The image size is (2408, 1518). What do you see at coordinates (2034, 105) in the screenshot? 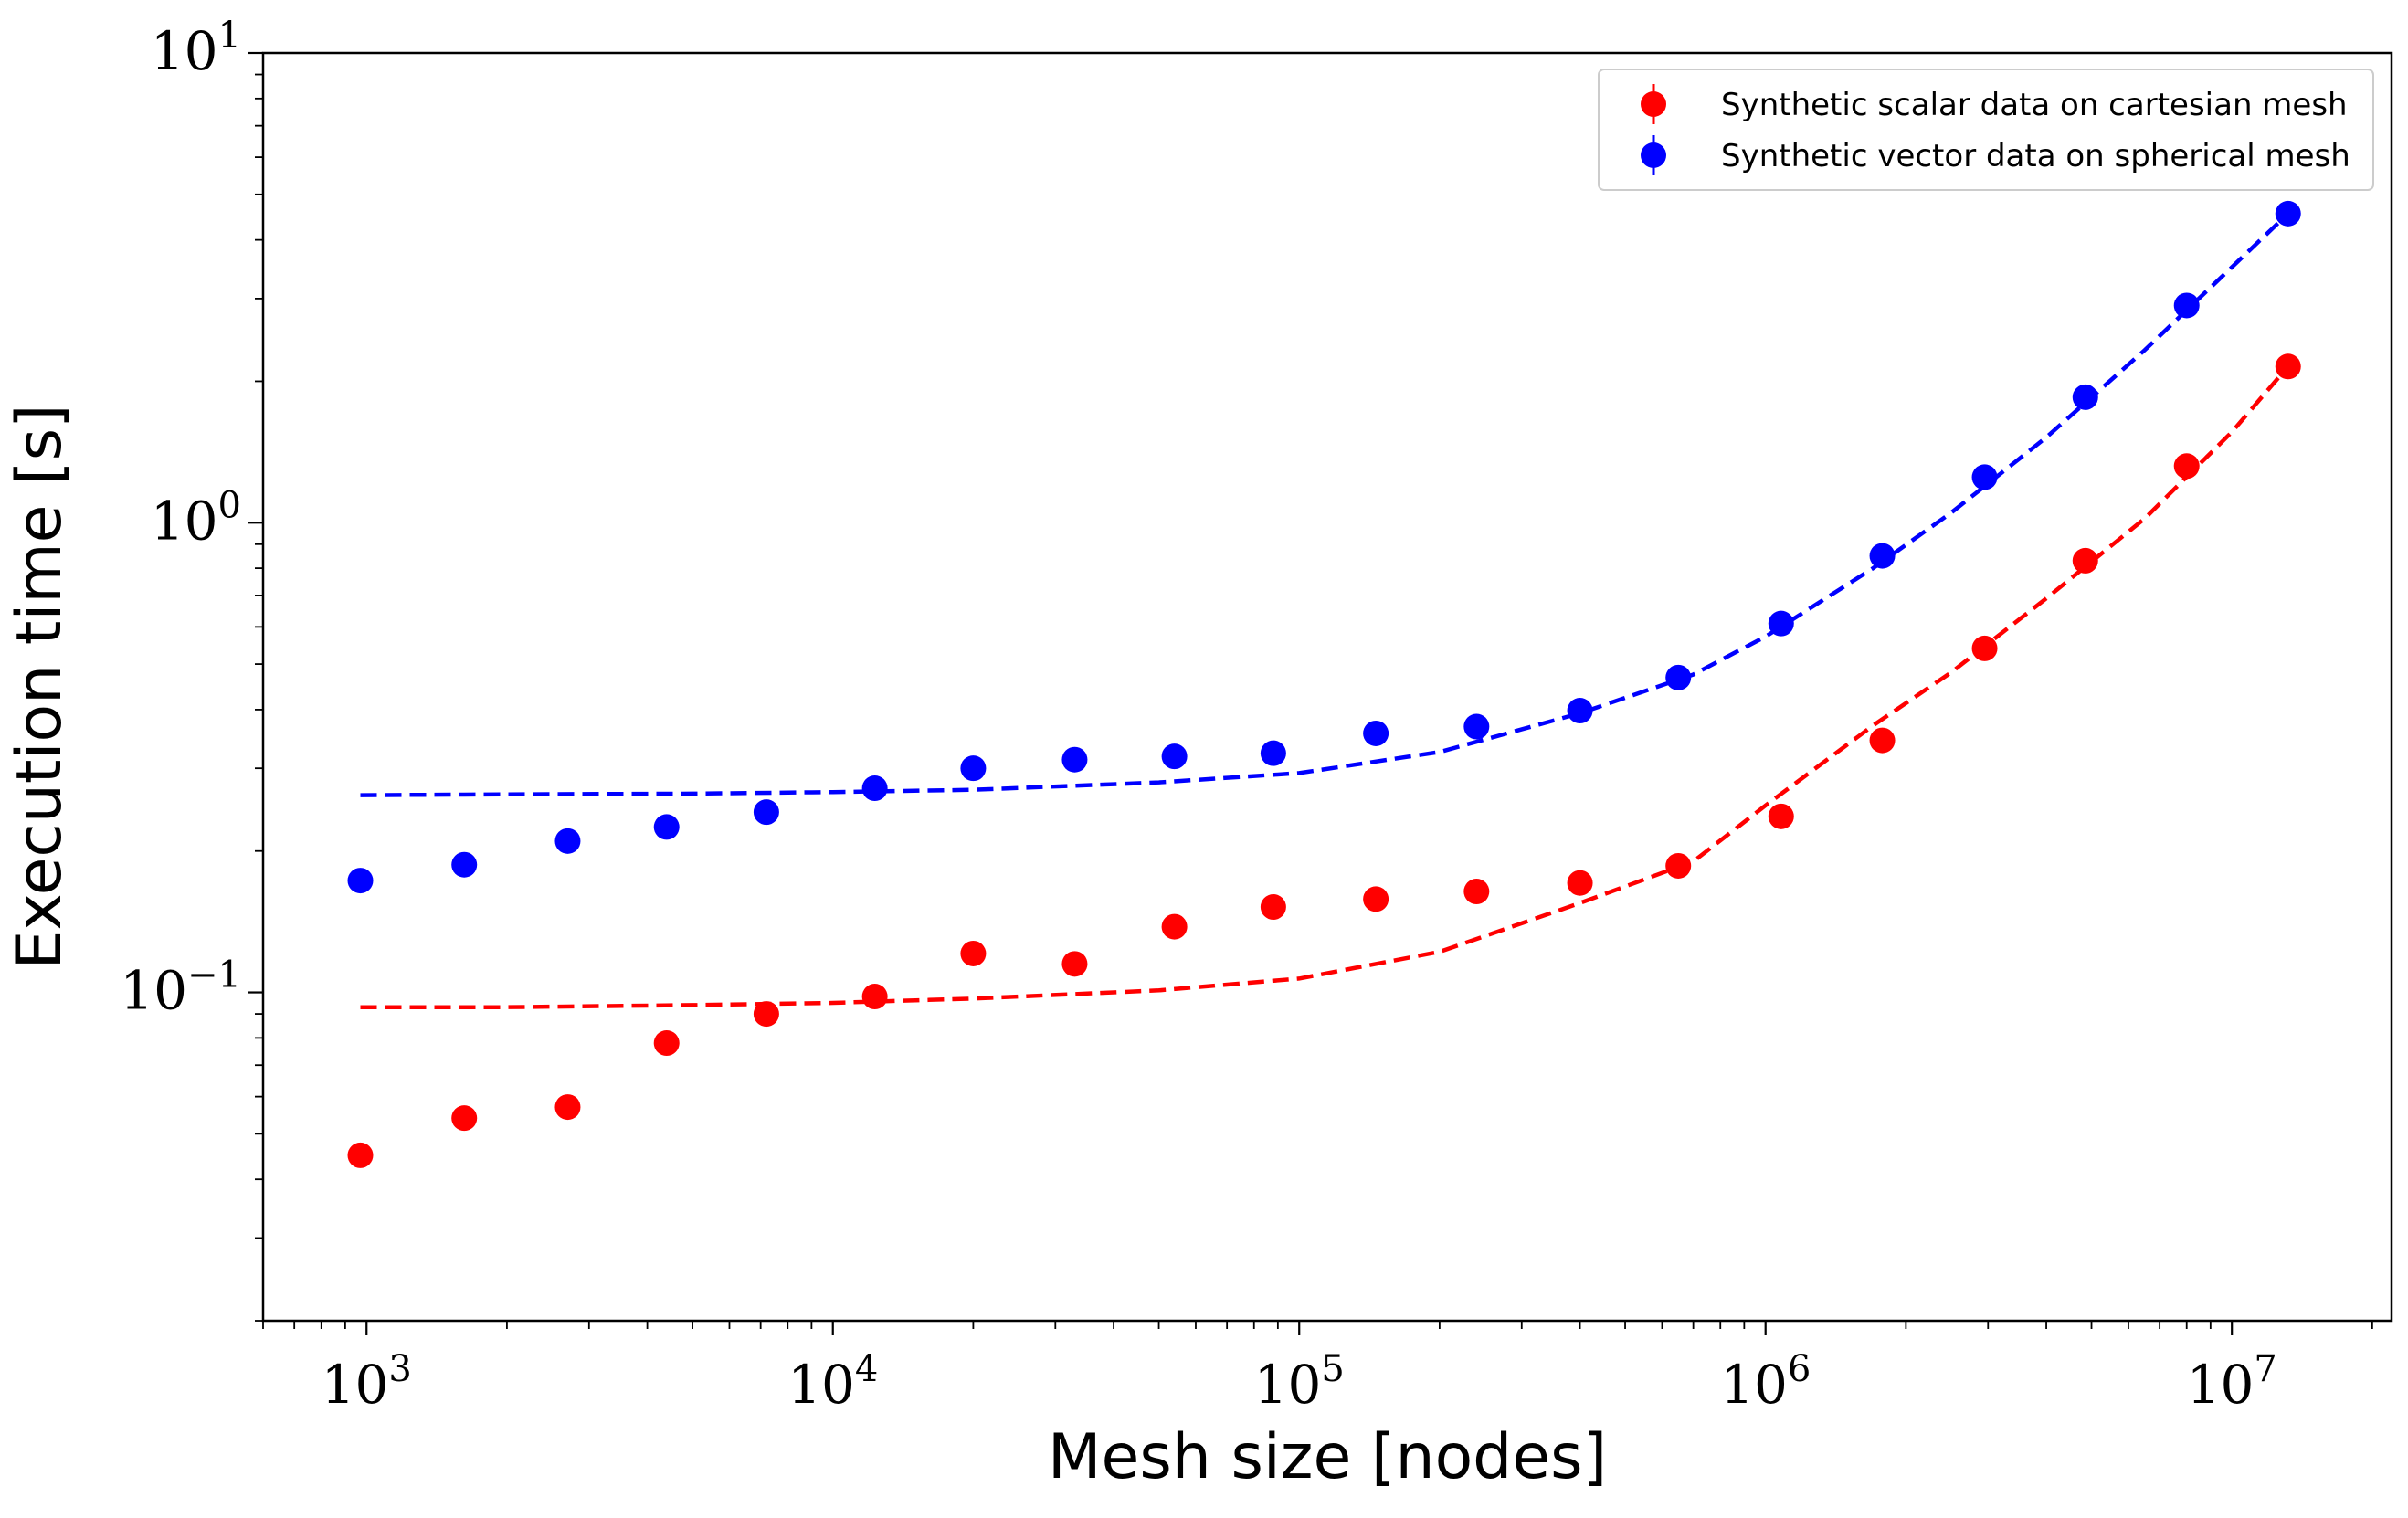
I see `legend-label: Synthetic scalar data on cartesian mesh` at bounding box center [2034, 105].